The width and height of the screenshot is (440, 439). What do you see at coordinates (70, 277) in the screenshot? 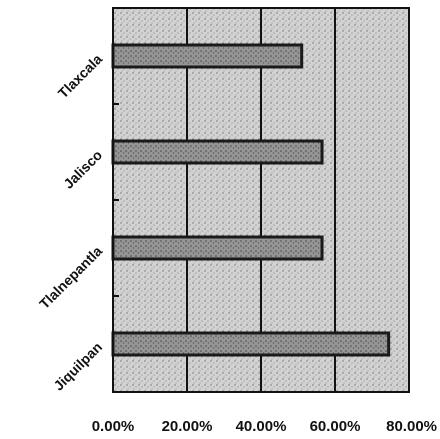
I see `category-label-tlalnepantla: Tlalnepantla` at bounding box center [70, 277].